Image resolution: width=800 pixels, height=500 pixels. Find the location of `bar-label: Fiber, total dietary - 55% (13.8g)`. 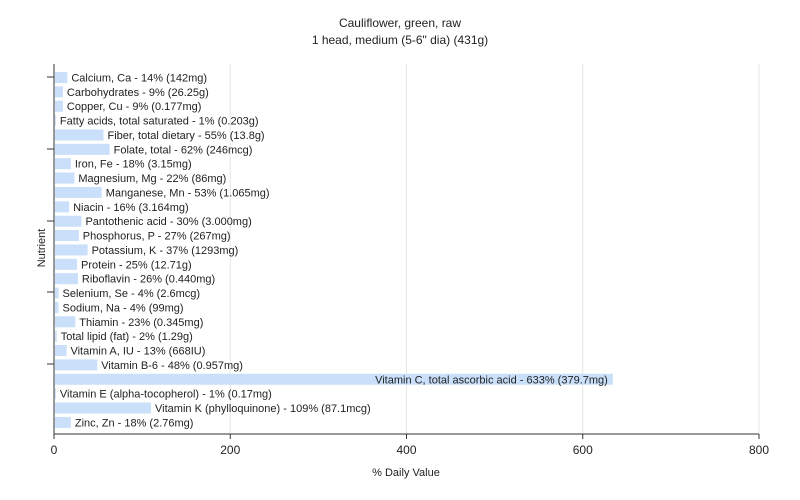

bar-label: Fiber, total dietary - 55% (13.8g) is located at coordinates (185, 136).